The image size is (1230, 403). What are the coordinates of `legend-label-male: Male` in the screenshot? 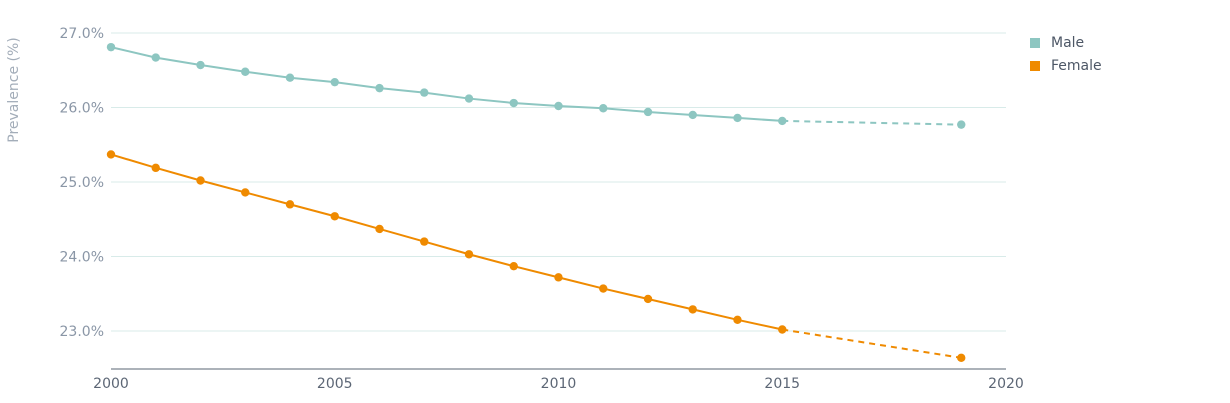 It's located at (1068, 42).